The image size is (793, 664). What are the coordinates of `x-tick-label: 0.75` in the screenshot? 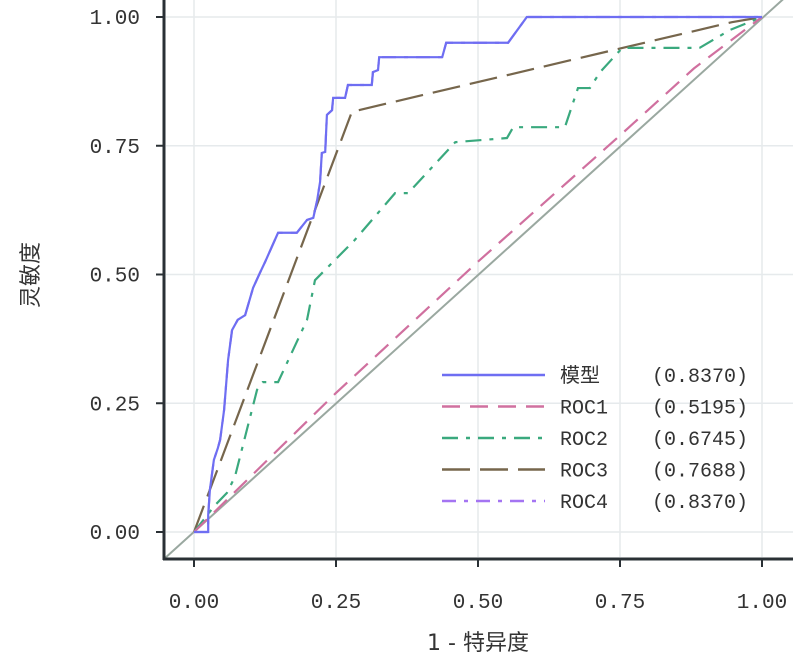 It's located at (620, 603).